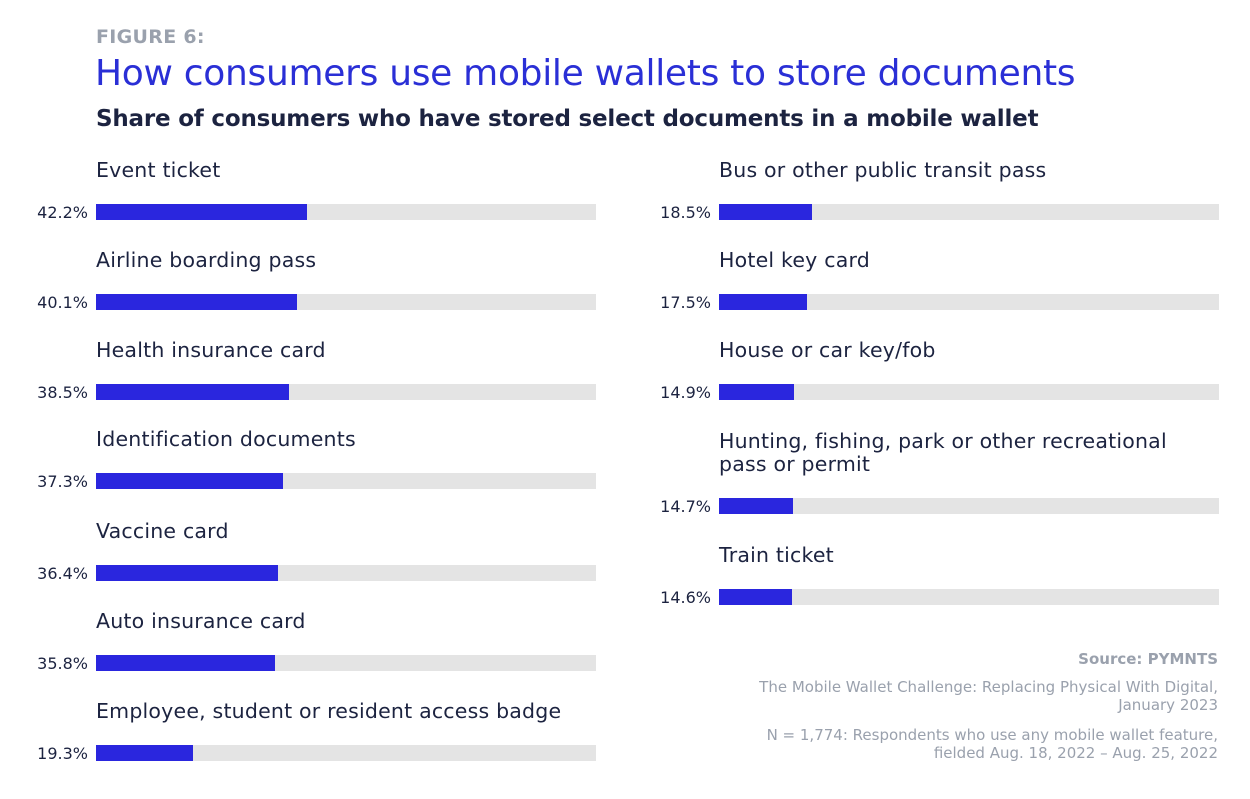 This screenshot has width=1250, height=799. What do you see at coordinates (827, 350) in the screenshot?
I see `bar-category-label: House or car key/fob` at bounding box center [827, 350].